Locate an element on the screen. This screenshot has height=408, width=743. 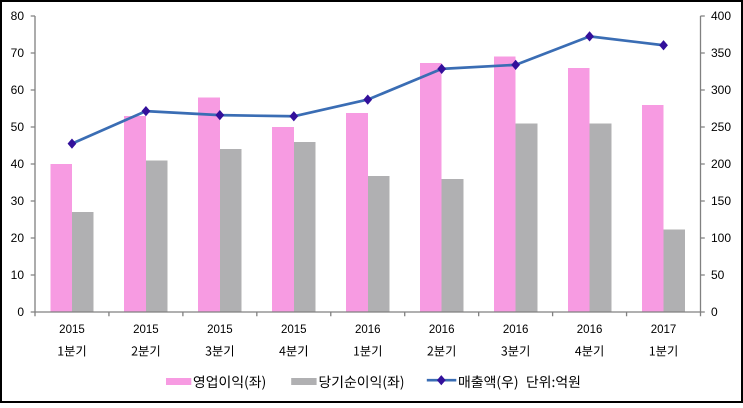
svg-text: 70 is located at coordinates (18, 53).